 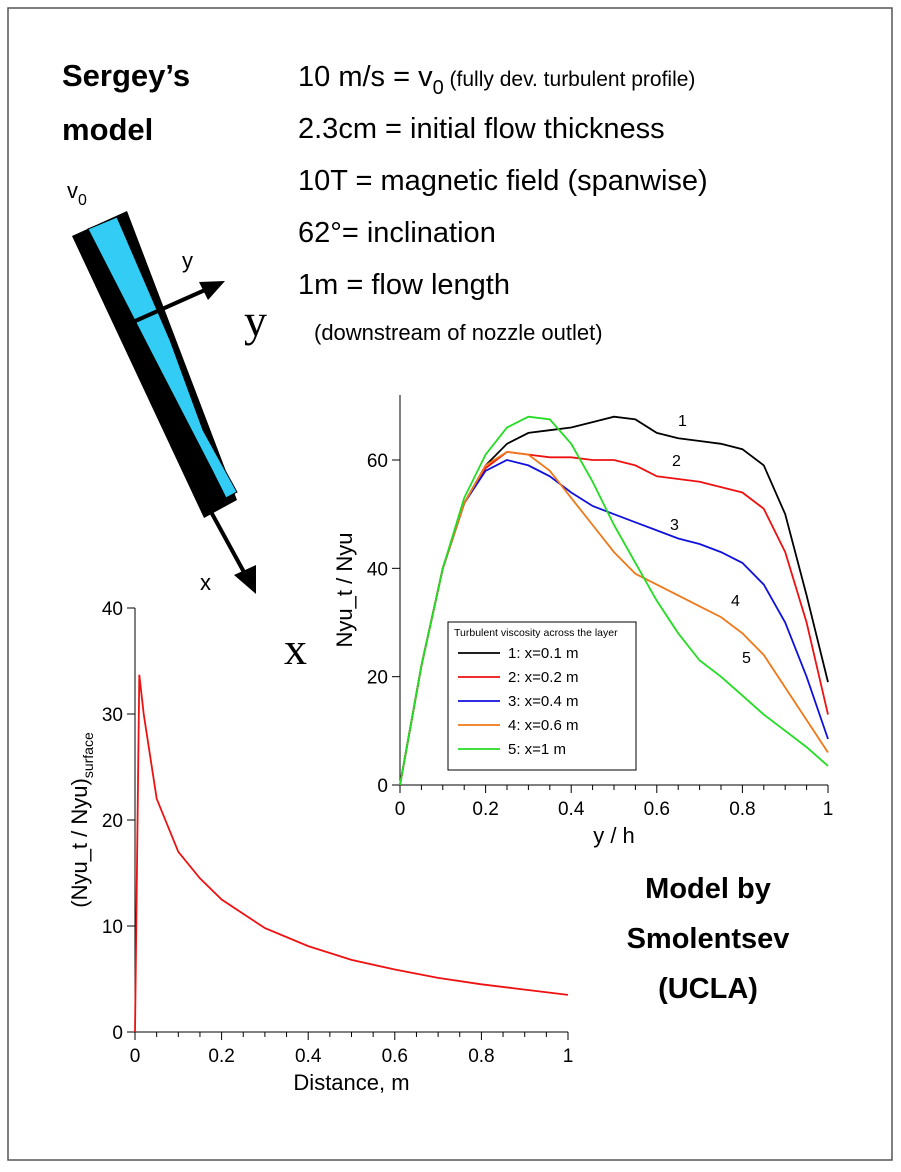 What do you see at coordinates (543, 653) in the screenshot?
I see `legend-label: 1: x=0.1 m` at bounding box center [543, 653].